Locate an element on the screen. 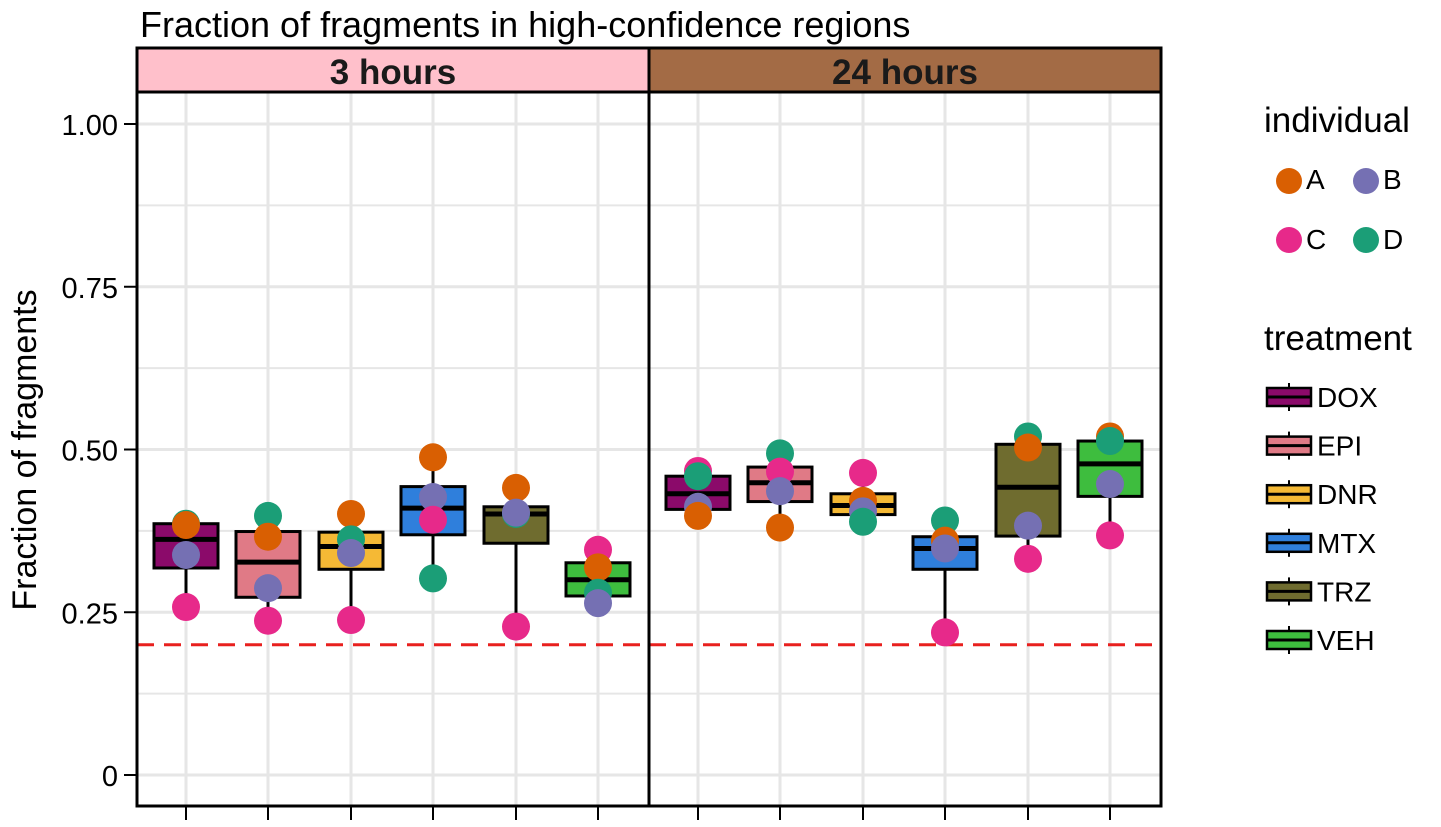 This screenshot has height=827, width=1441. legend-item-d: D is located at coordinates (1378, 239).